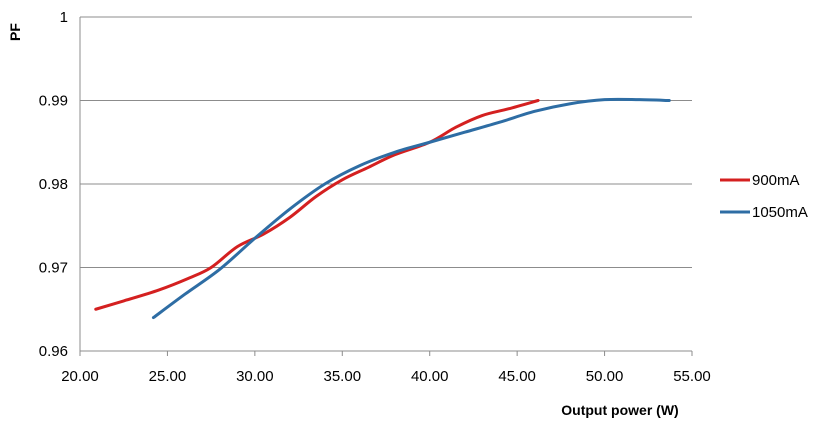  Describe the element at coordinates (168, 376) in the screenshot. I see `x-tick-label: 25.00` at that location.